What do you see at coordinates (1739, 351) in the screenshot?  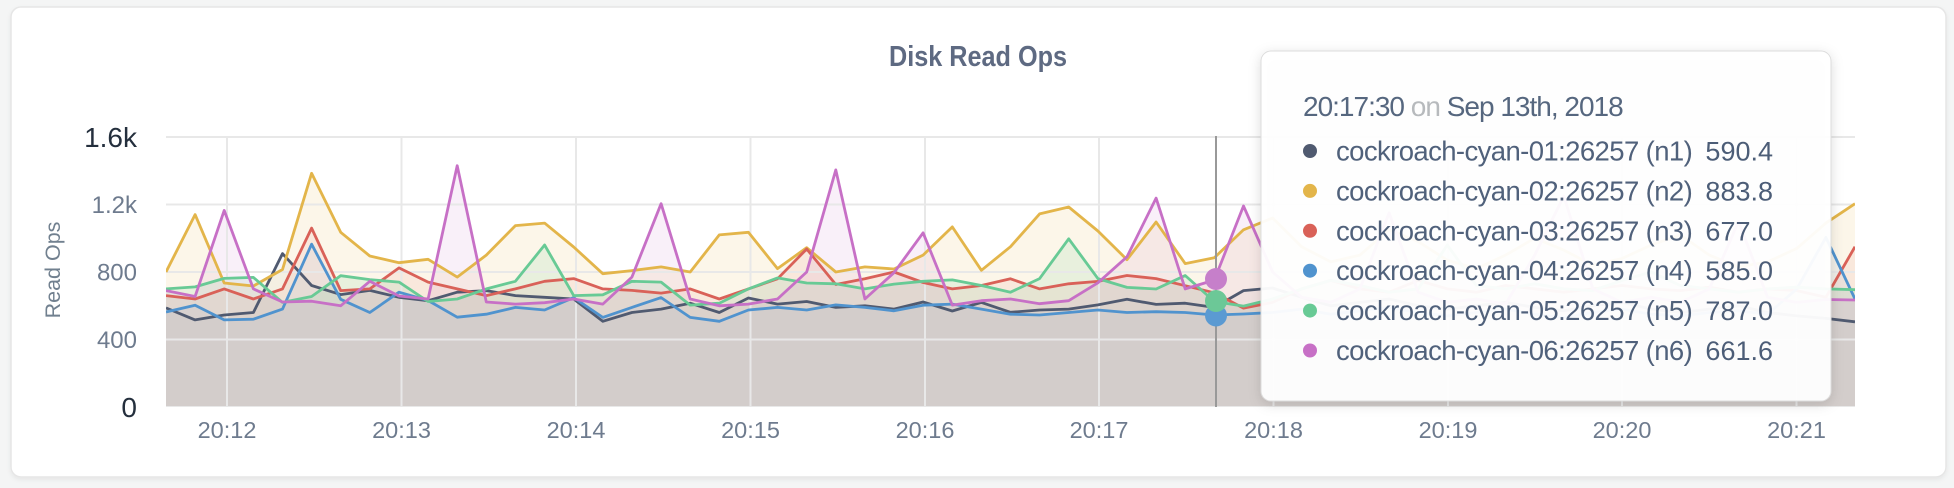 I see `svg-text: 661.6` at bounding box center [1739, 351].